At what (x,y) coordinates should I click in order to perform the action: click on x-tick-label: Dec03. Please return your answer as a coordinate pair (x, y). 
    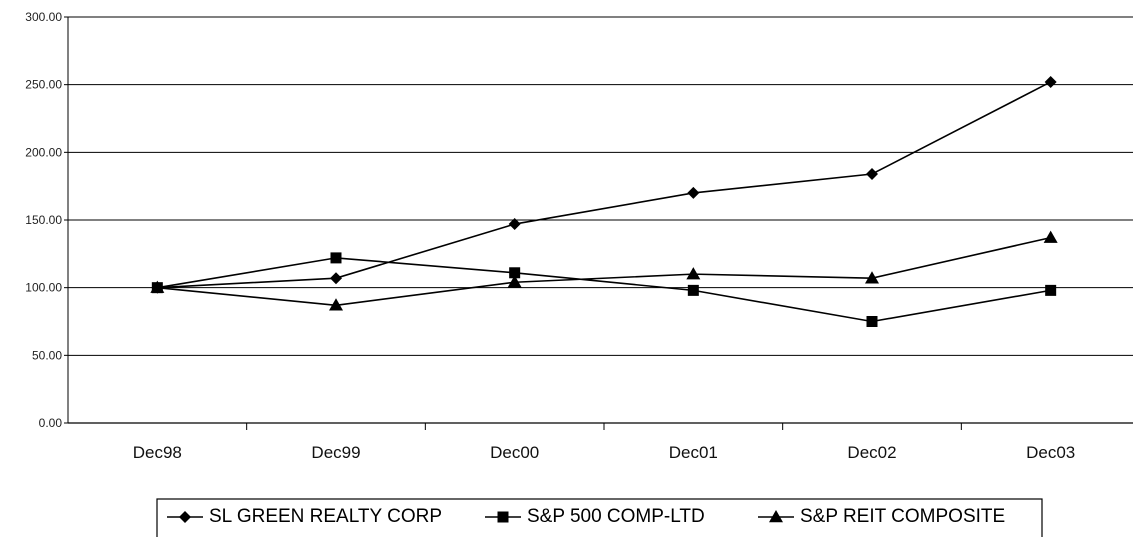
    Looking at the image, I should click on (1050, 452).